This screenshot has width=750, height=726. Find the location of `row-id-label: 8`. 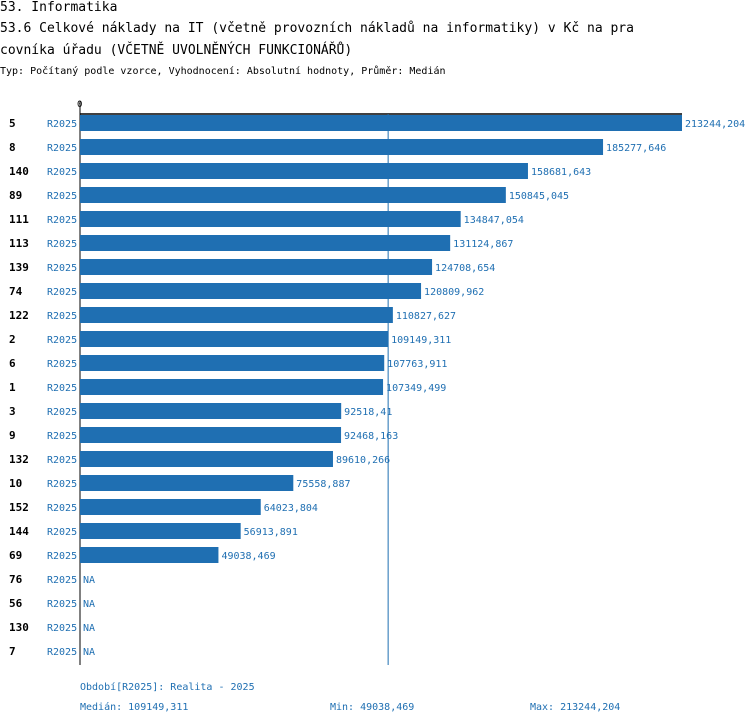

row-id-label: 8 is located at coordinates (12, 147).